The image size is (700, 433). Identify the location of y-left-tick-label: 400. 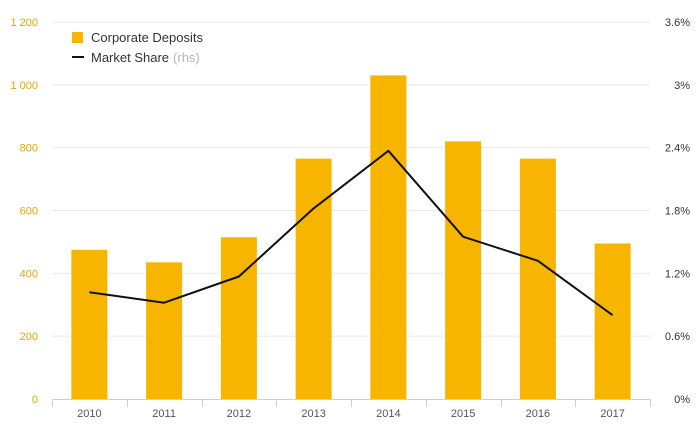
(29, 274).